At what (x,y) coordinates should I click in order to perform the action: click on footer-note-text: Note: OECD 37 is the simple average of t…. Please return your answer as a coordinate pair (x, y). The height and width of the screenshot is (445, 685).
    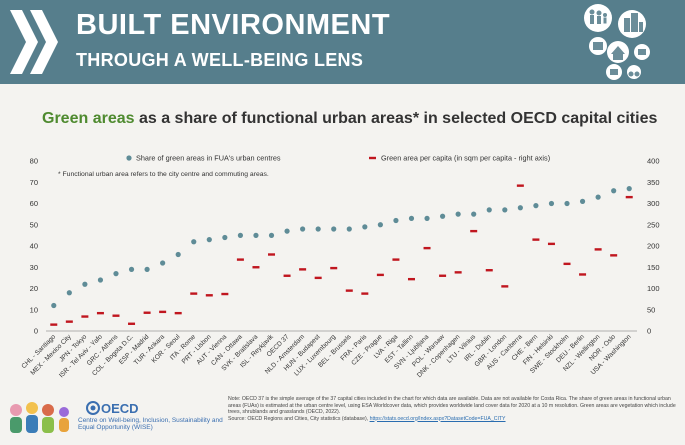
    Looking at the image, I should click on (452, 405).